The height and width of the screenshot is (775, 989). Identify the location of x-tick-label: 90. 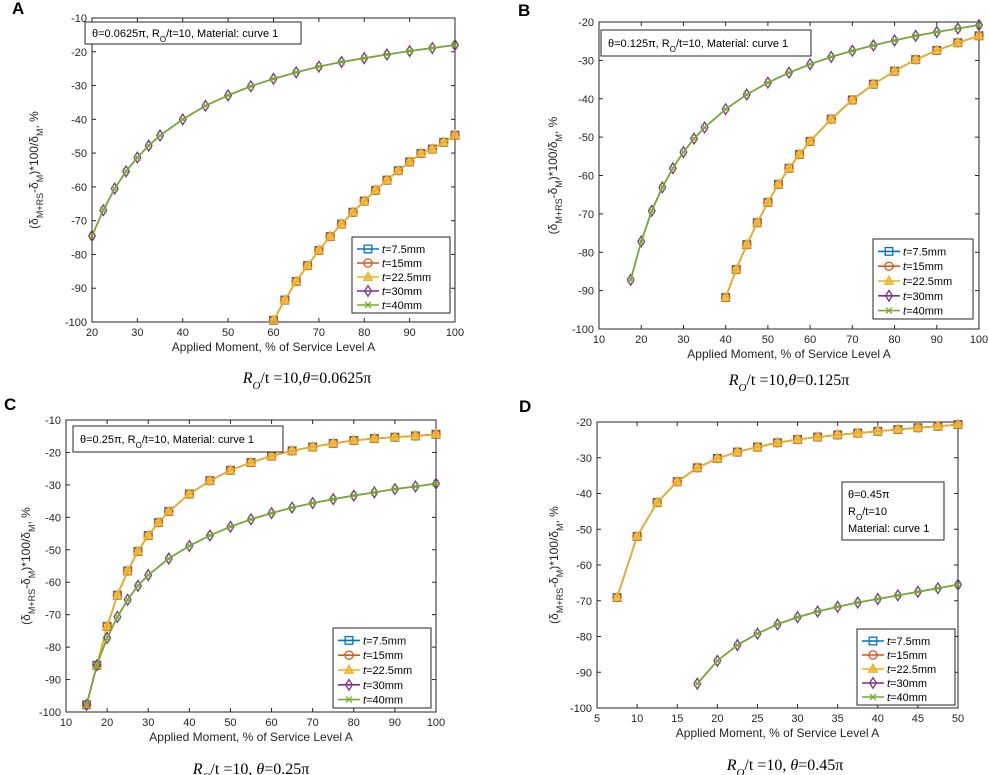
(410, 333).